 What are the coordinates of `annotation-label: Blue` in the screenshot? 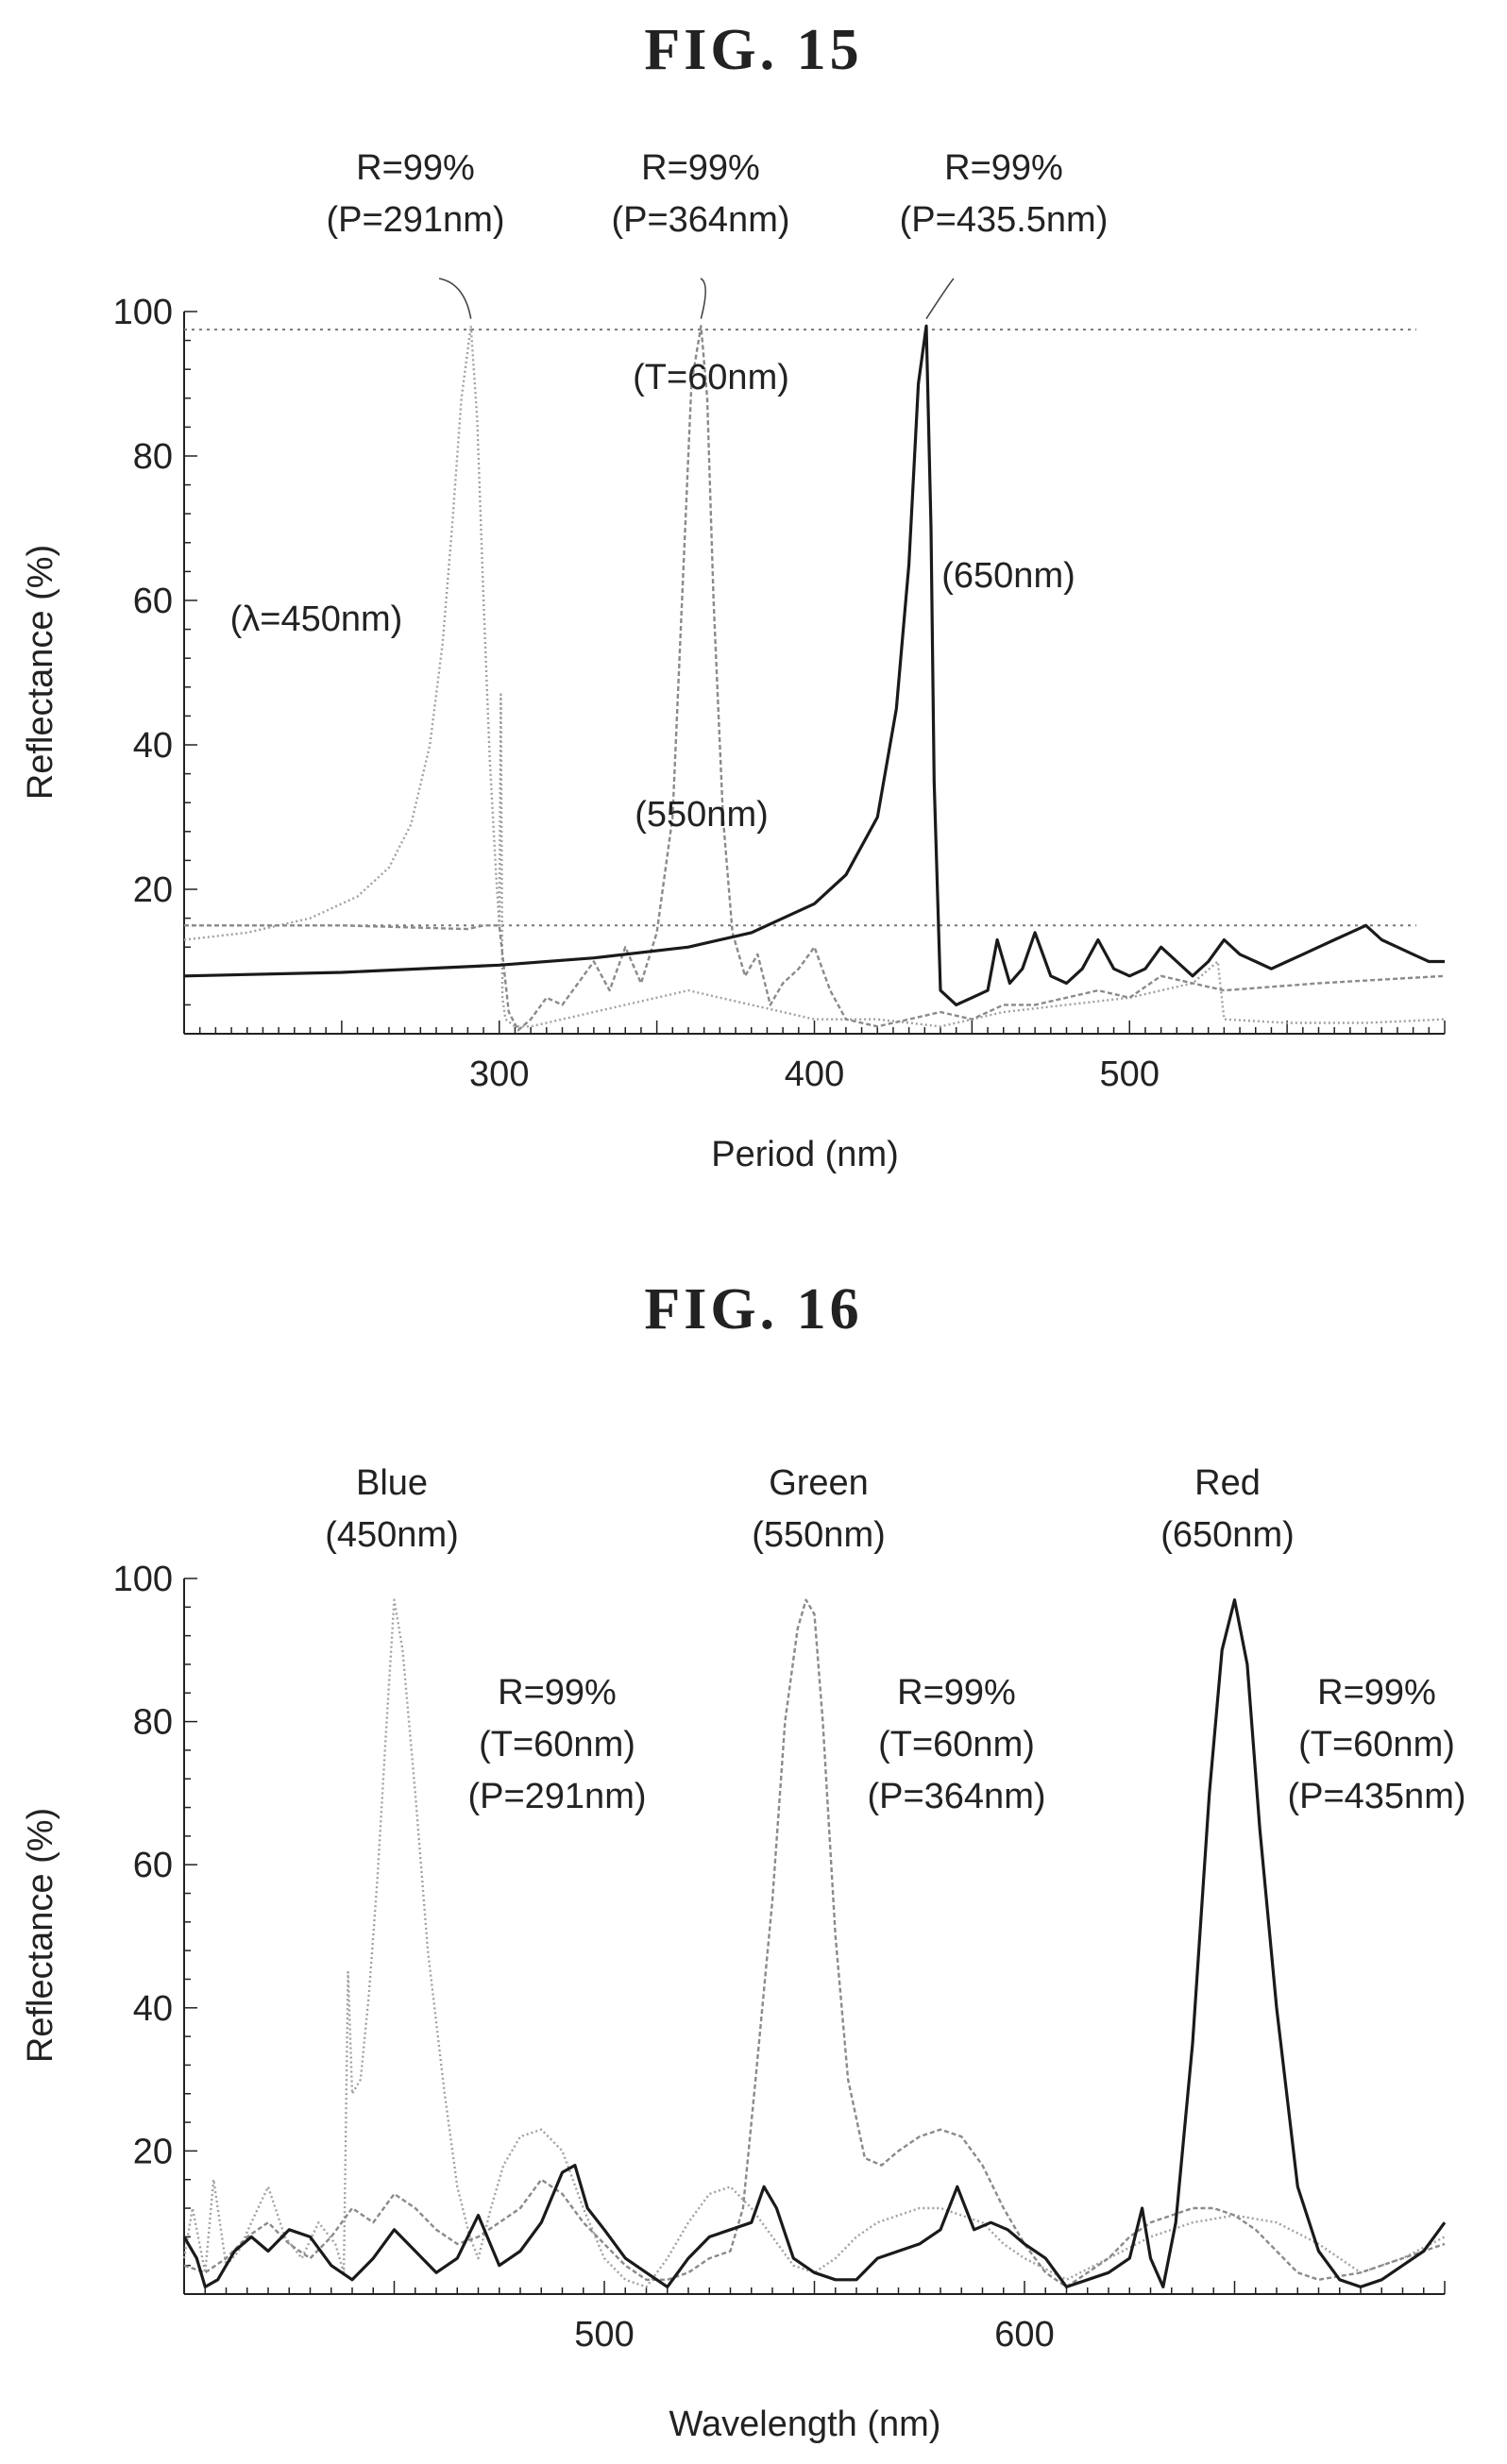 It's located at (392, 1483).